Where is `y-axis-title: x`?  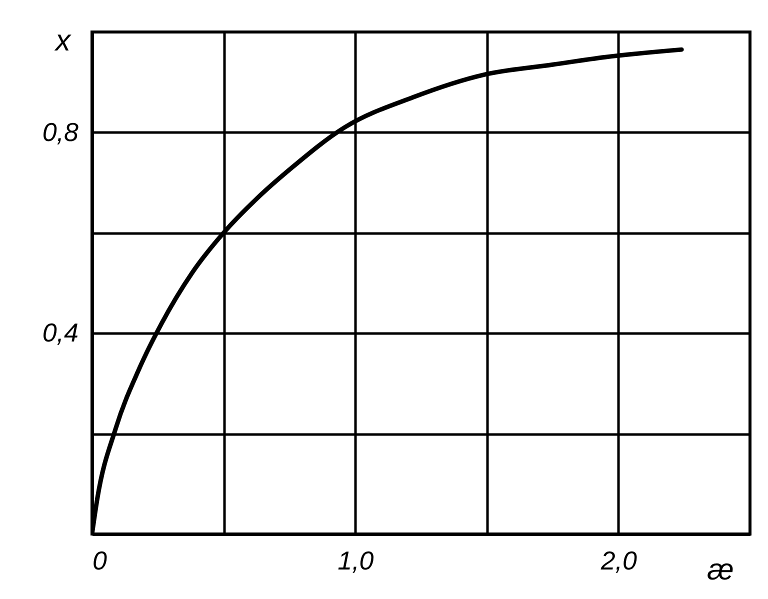 y-axis-title: x is located at coordinates (63, 41).